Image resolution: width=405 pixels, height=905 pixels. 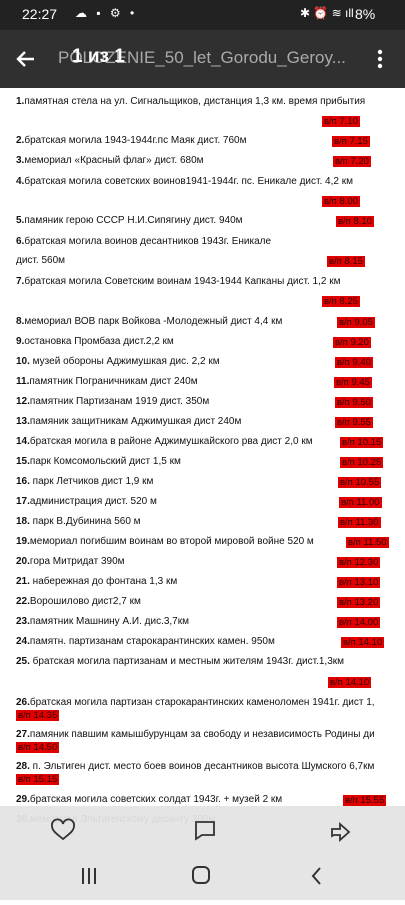 What do you see at coordinates (23, 766) in the screenshot?
I see `item-number: 28.` at bounding box center [23, 766].